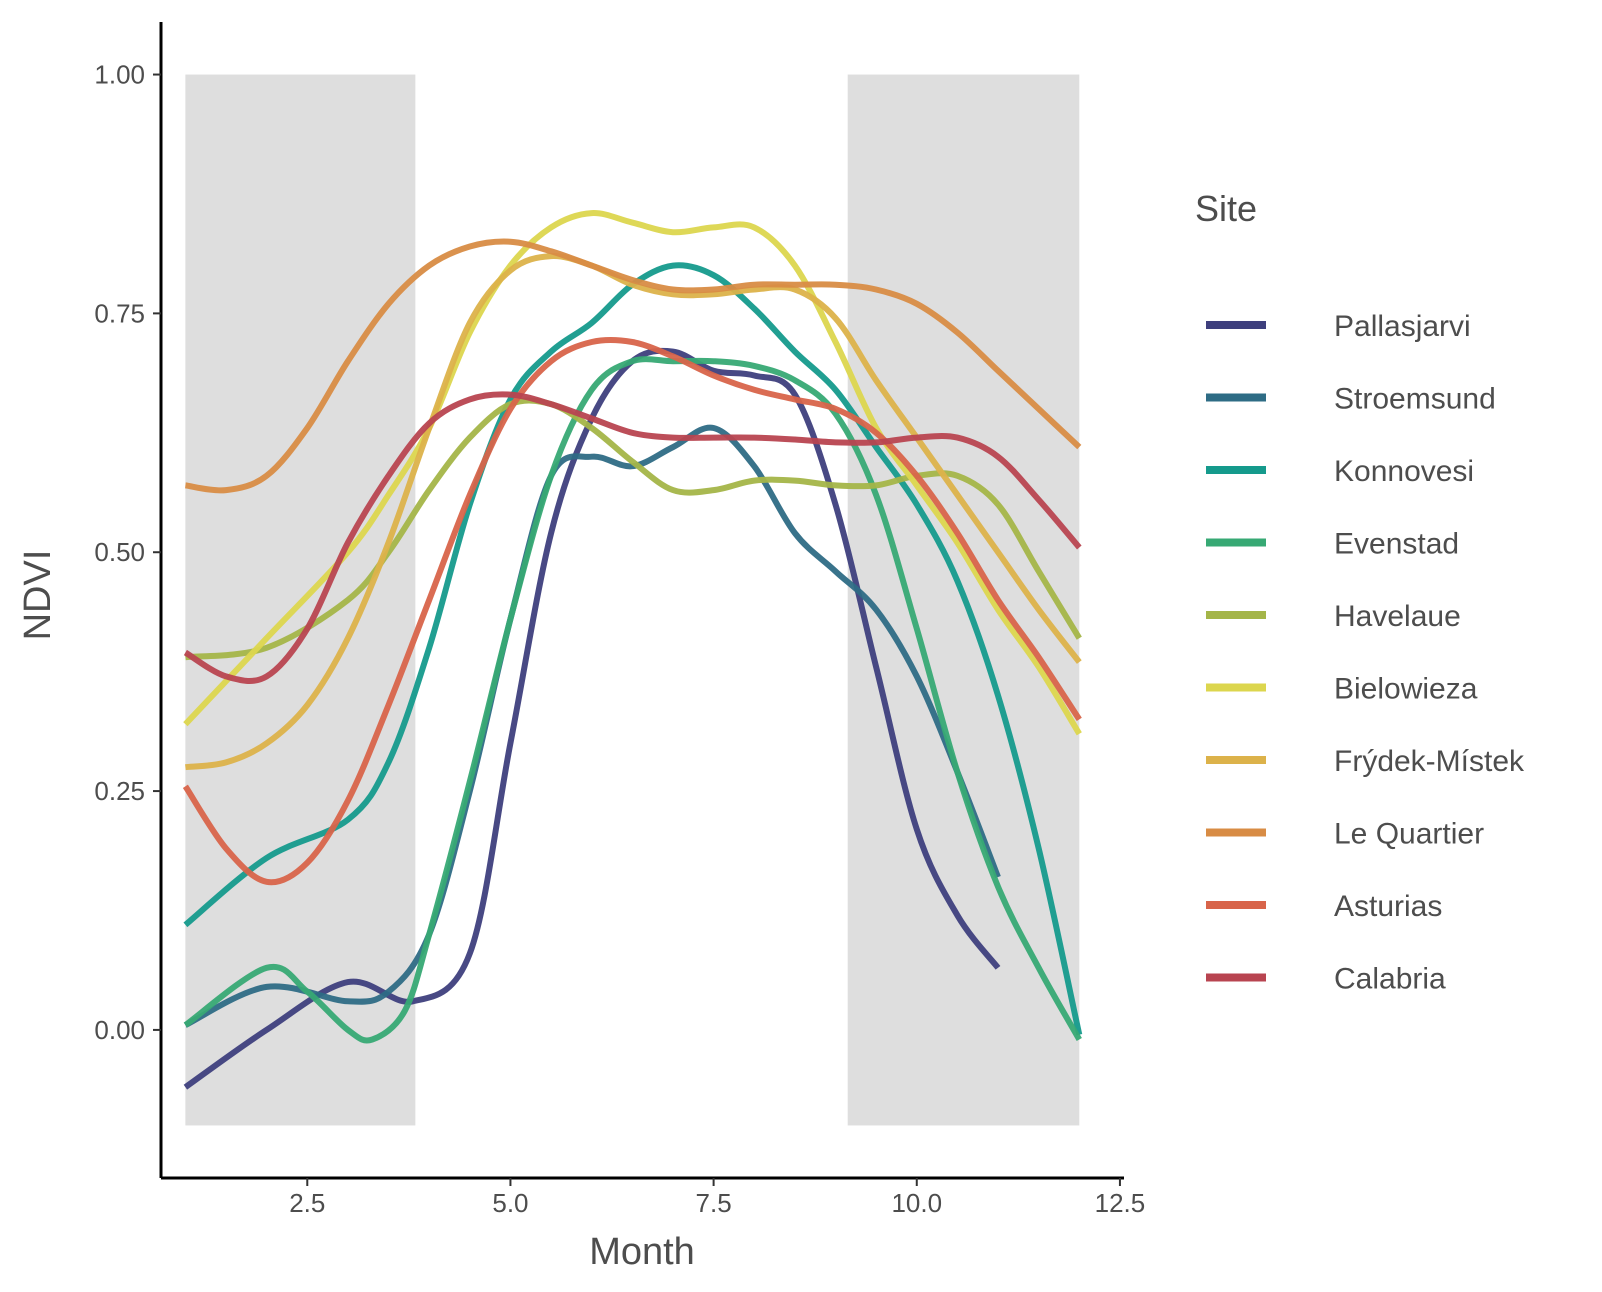  What do you see at coordinates (1406, 689) in the screenshot?
I see `legend-label-bielowieza: Bielowieza` at bounding box center [1406, 689].